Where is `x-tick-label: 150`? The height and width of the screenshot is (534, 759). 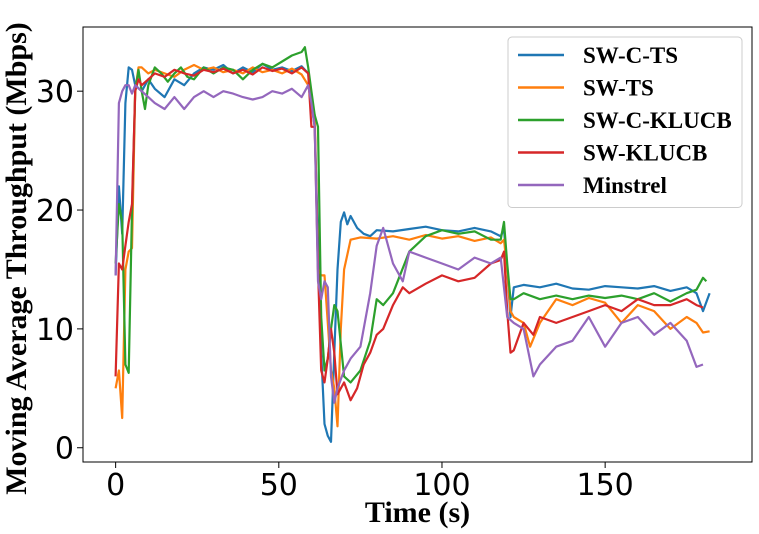 x-tick-label: 150 is located at coordinates (605, 485).